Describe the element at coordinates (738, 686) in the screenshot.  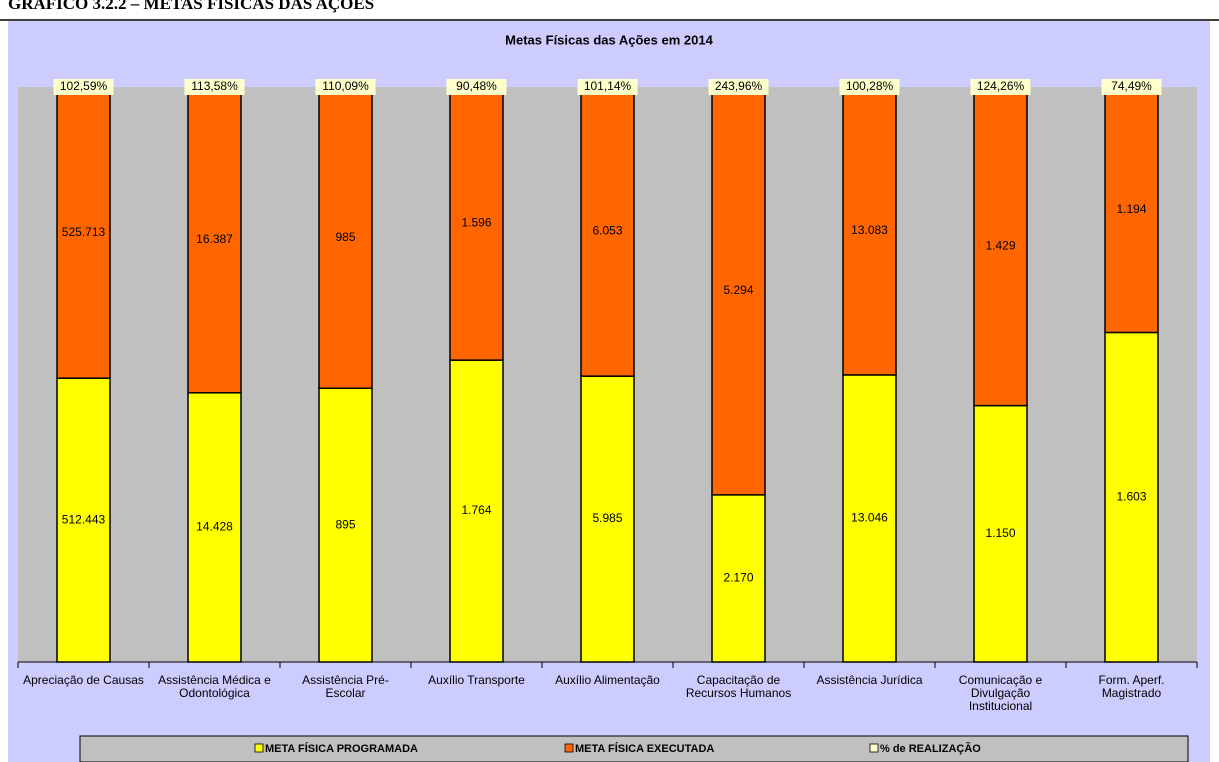
I see `x-tick-label: Capacitação de Recursos Humanos` at that location.